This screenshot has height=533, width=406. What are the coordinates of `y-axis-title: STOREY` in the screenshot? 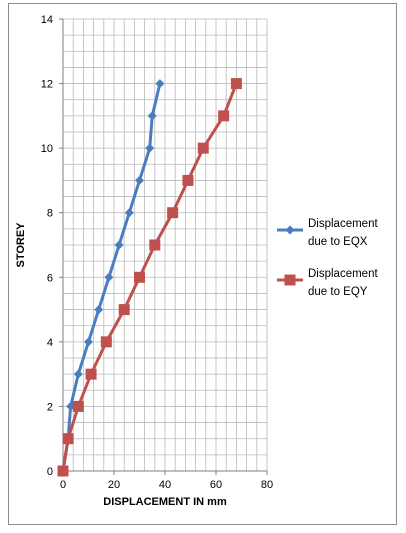 It's located at (21, 245).